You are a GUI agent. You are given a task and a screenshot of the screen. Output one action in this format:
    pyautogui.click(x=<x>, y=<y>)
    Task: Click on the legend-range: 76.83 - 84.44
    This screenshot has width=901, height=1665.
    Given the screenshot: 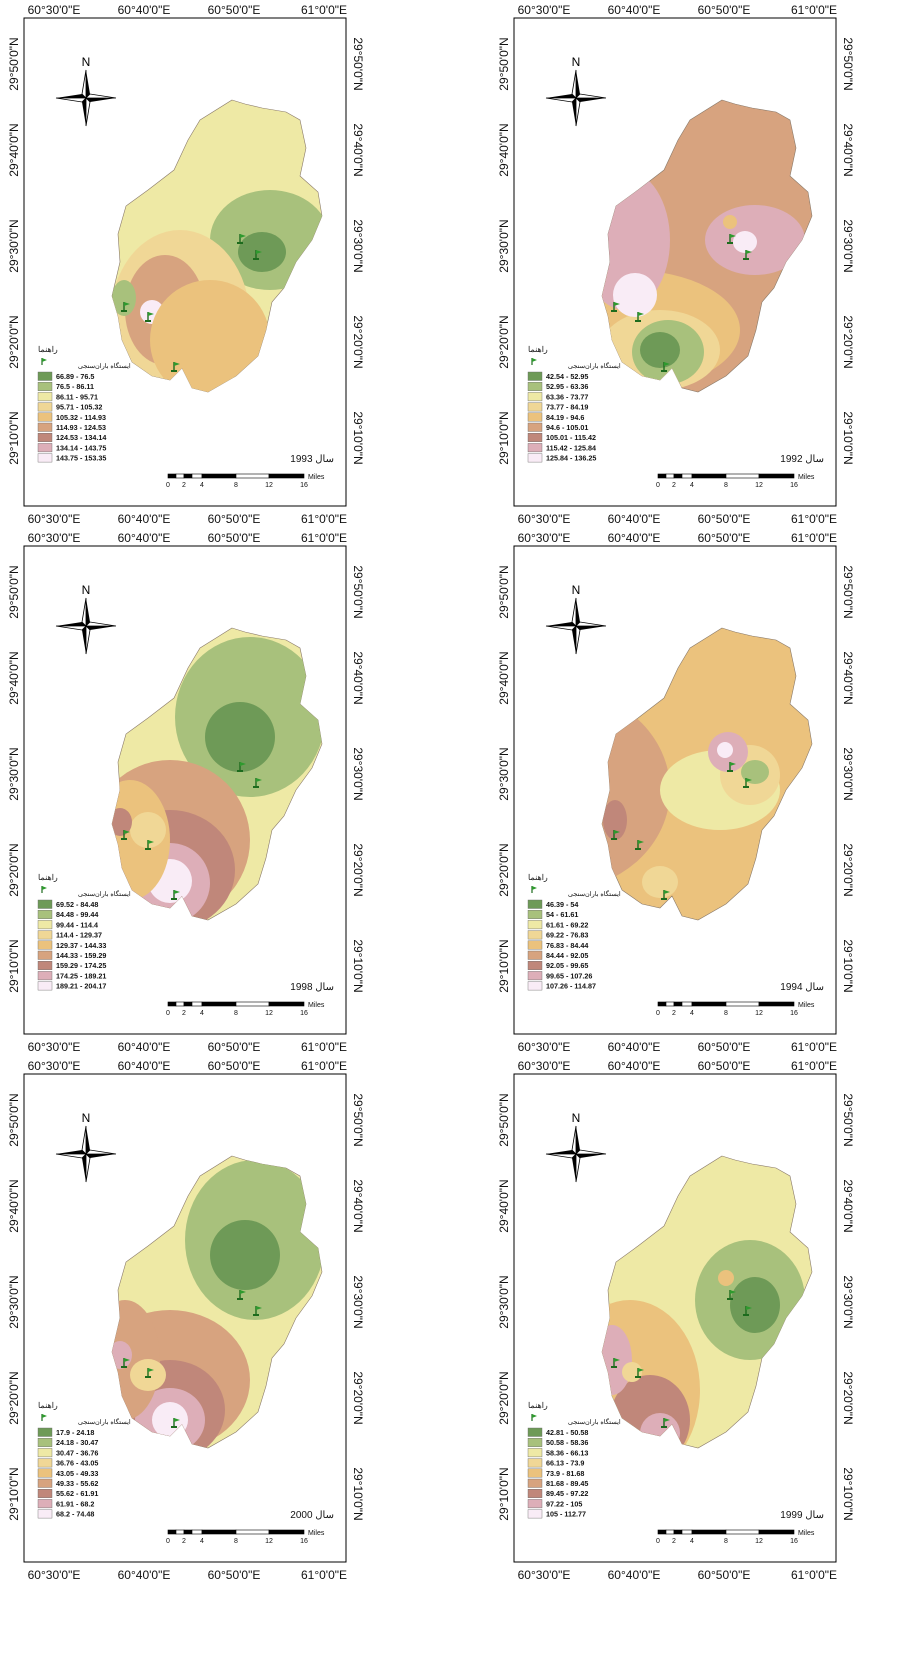 What is the action you would take?
    pyautogui.click(x=567, y=945)
    